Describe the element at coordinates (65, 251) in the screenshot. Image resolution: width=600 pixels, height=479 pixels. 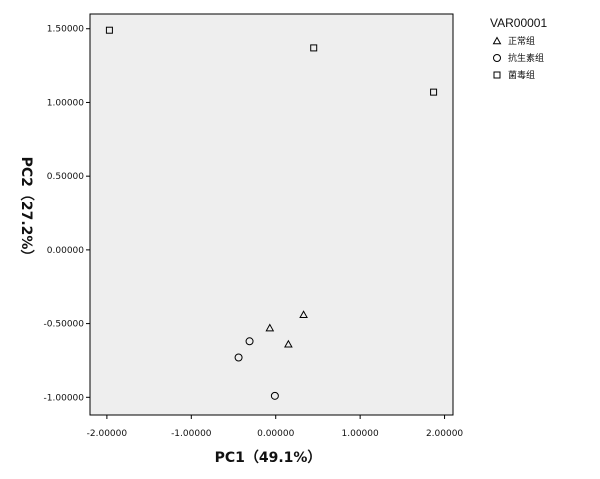
I see `y-tick-label: 0.00000` at that location.